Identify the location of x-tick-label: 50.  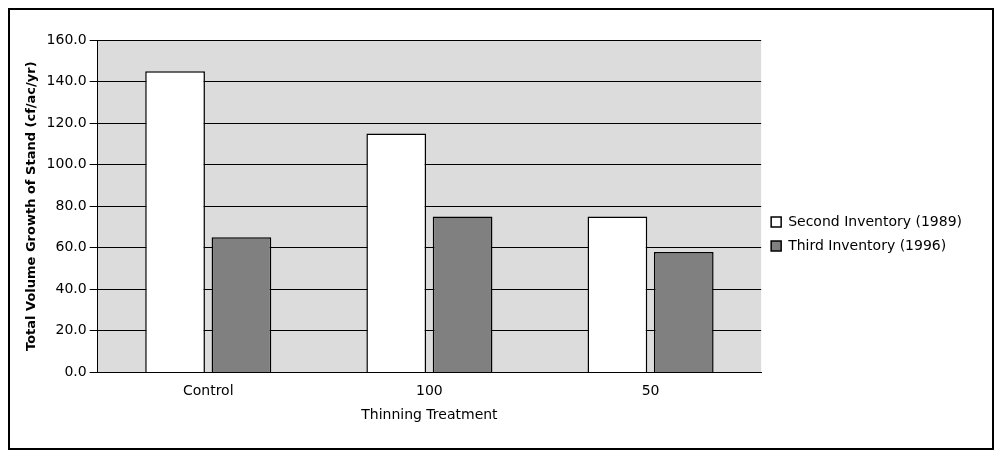
(650, 390).